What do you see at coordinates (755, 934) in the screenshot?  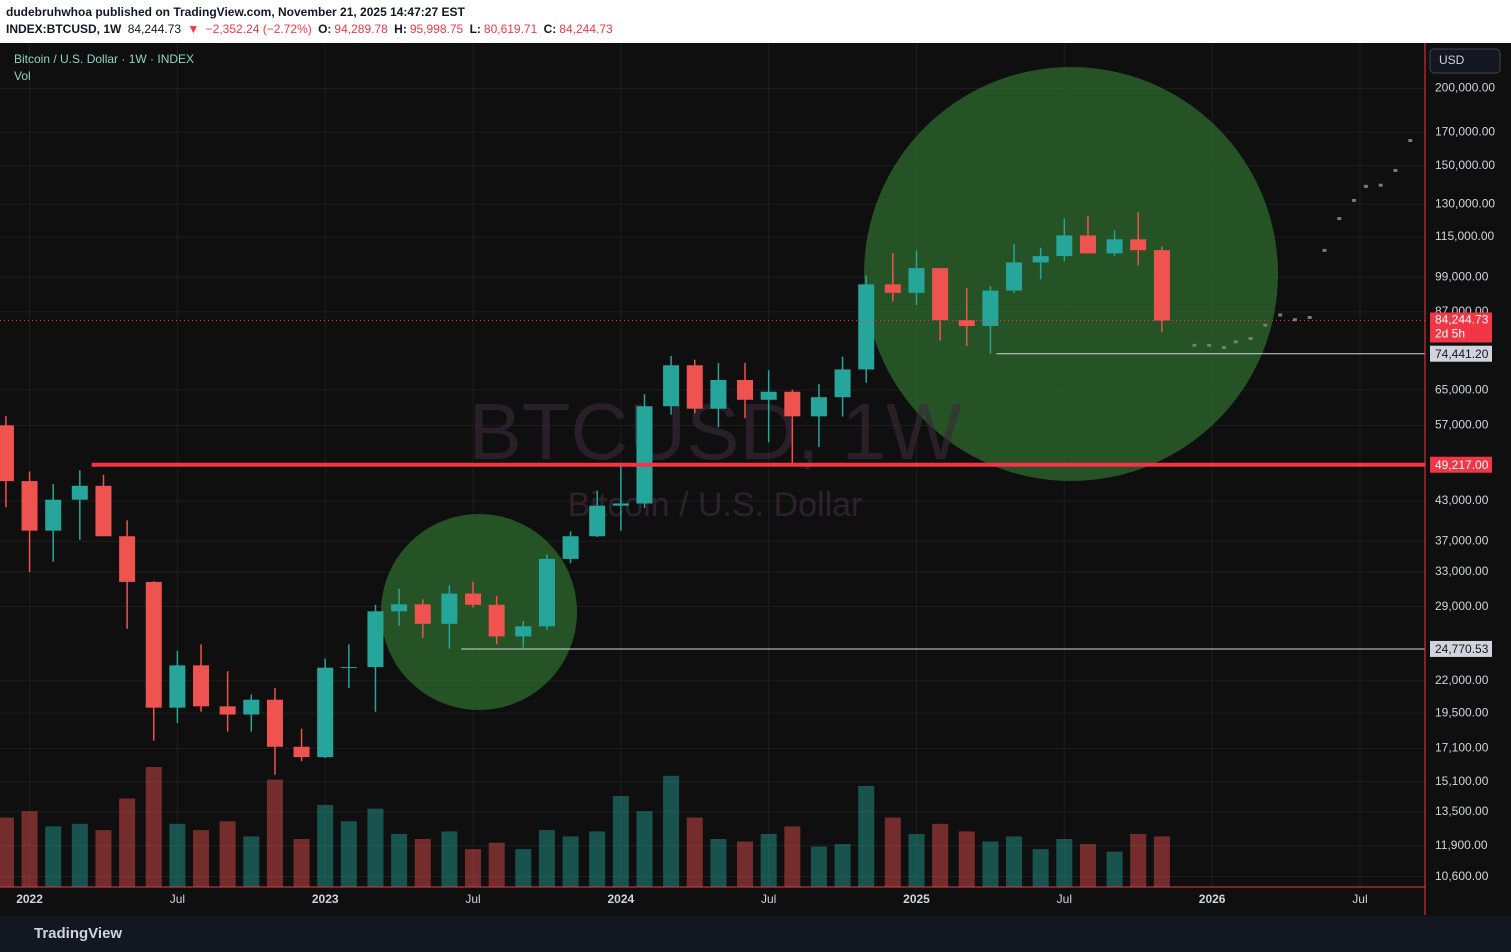 I see `footer: TradingView` at bounding box center [755, 934].